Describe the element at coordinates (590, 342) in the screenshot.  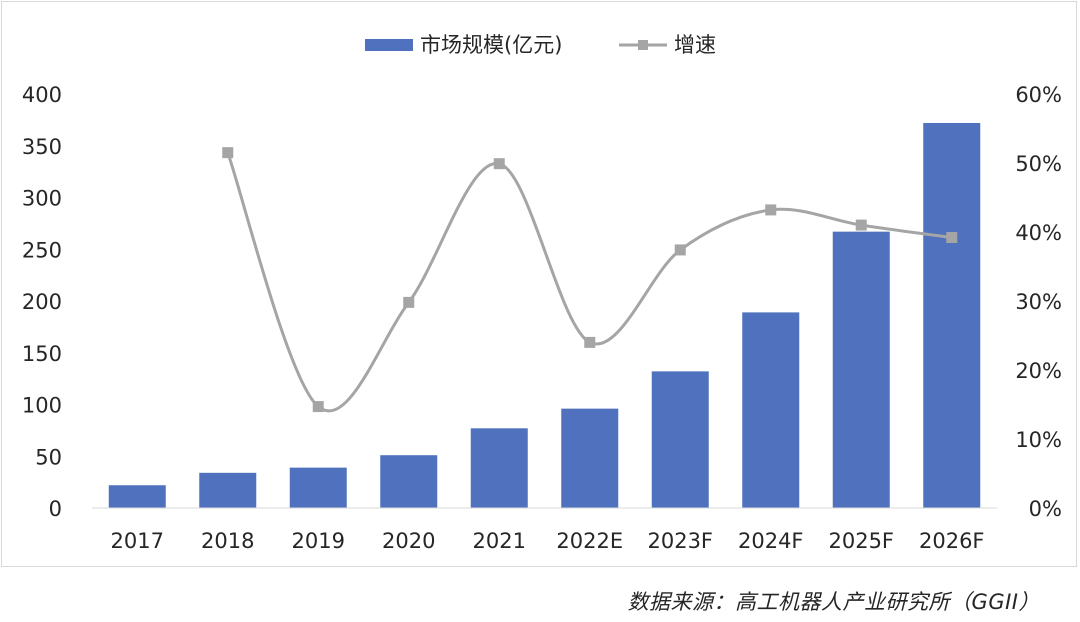
I see `growth-marker-2022E` at that location.